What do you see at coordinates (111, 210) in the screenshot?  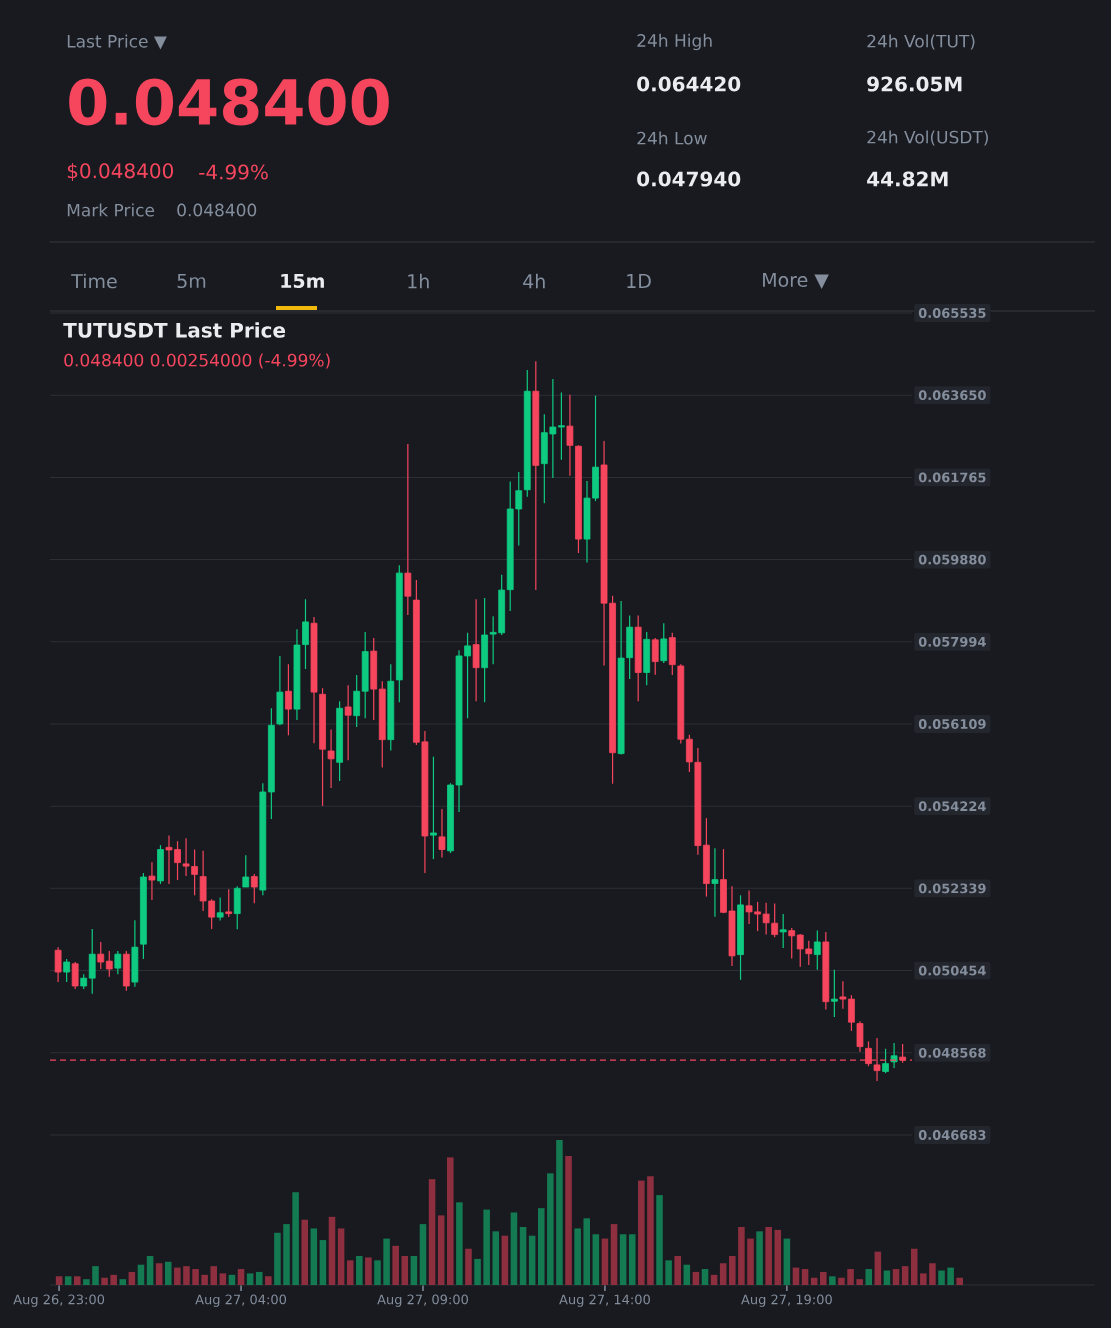 I see `text: Mark Price` at bounding box center [111, 210].